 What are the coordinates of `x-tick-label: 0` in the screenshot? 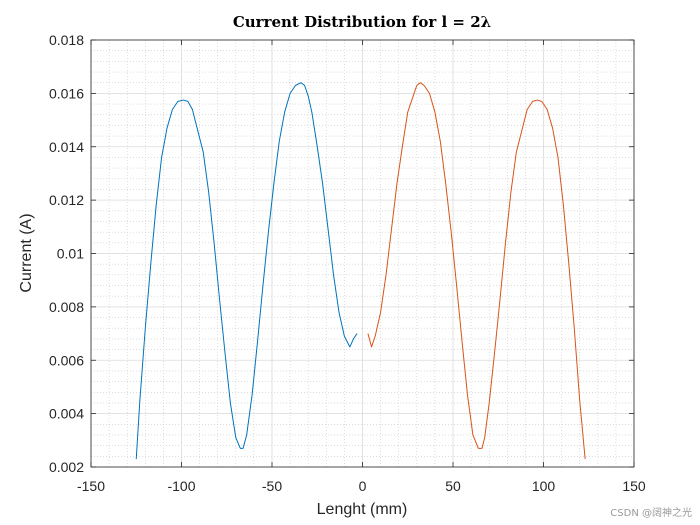 It's located at (363, 486).